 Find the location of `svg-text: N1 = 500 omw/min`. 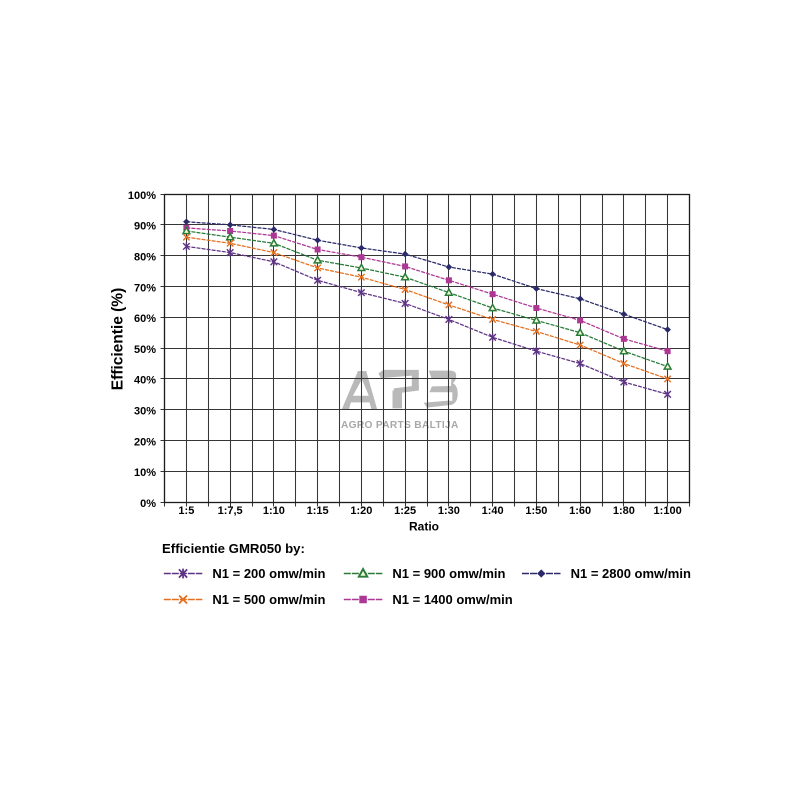

svg-text: N1 = 500 omw/min is located at coordinates (268, 599).